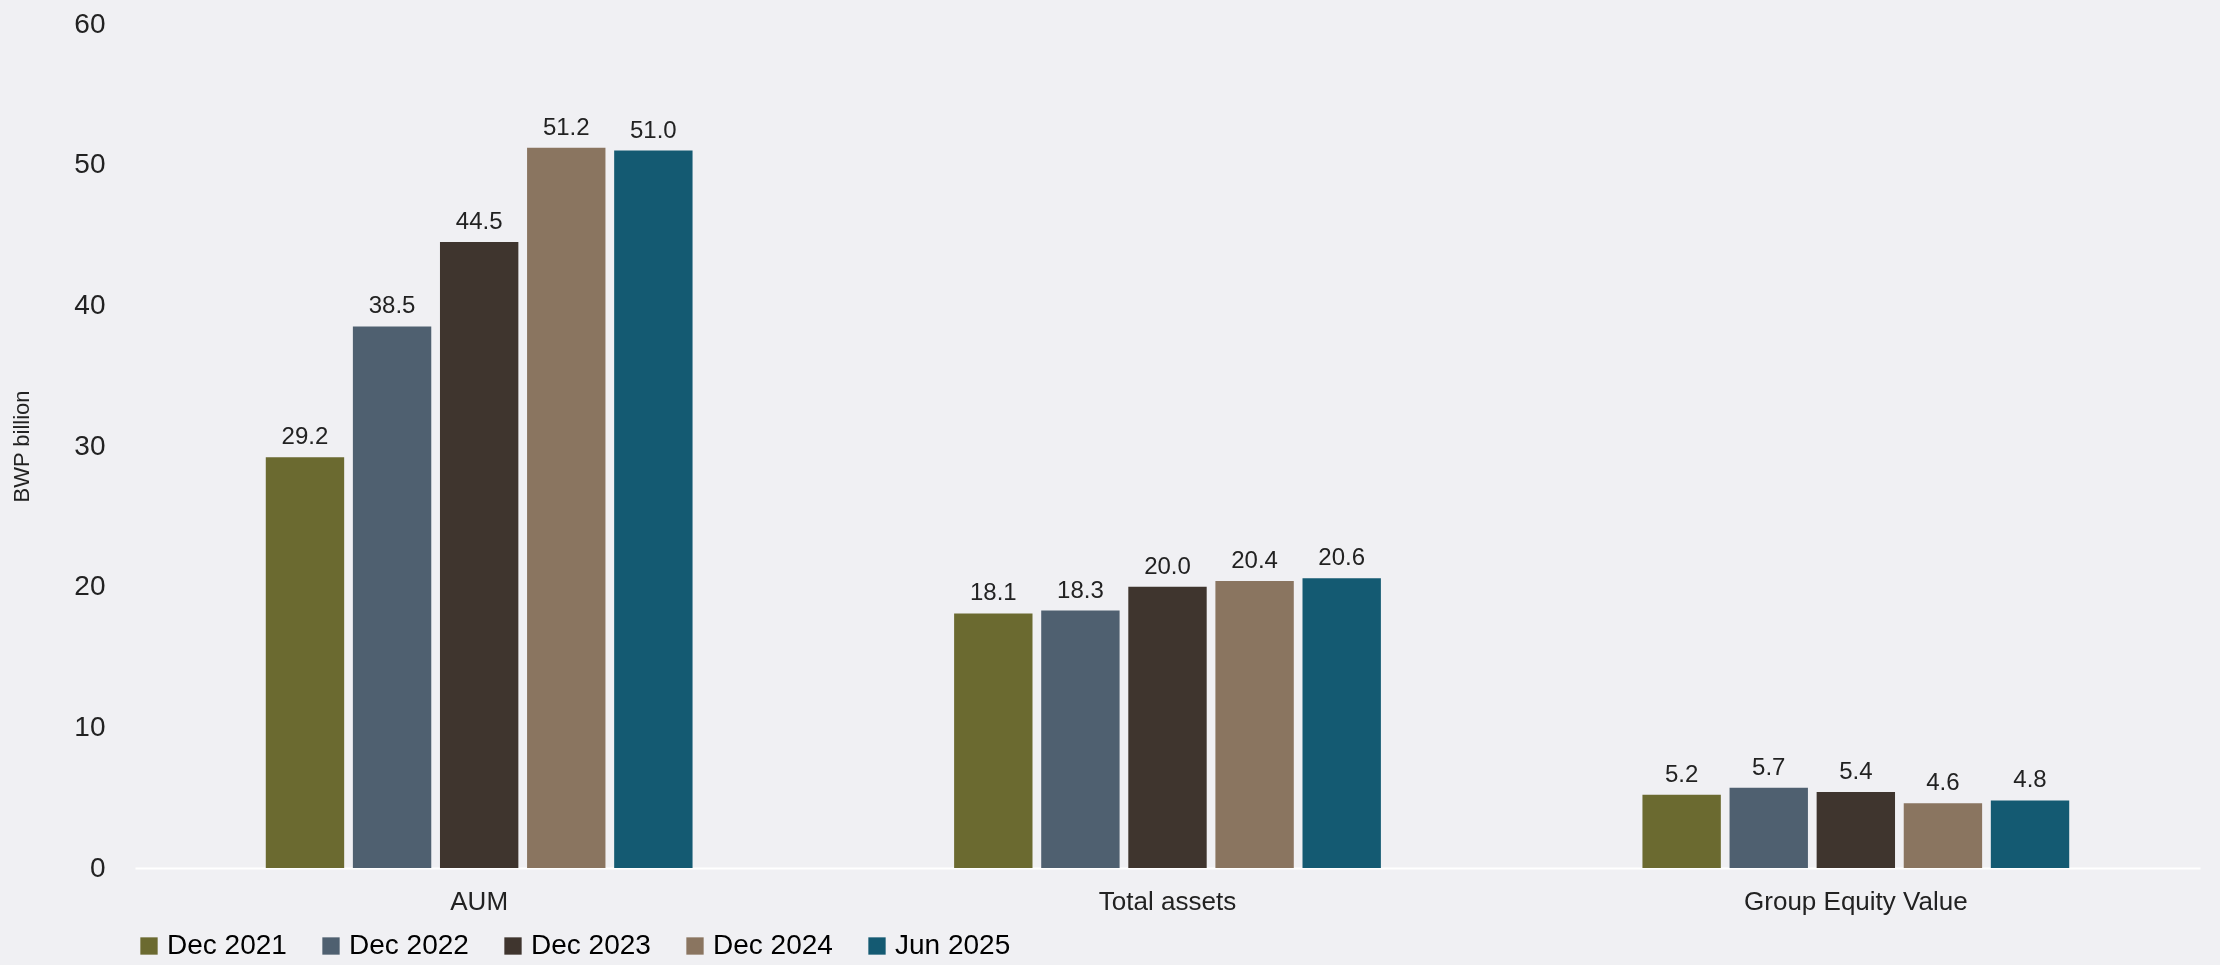  Describe the element at coordinates (479, 900) in the screenshot. I see `x-tick-label: AUM` at that location.